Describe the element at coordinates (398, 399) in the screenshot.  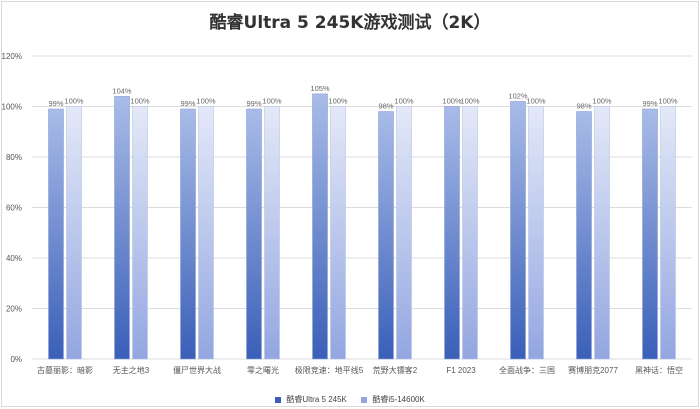
I see `legend-label-series-2: 酷睿i5-14600K` at that location.